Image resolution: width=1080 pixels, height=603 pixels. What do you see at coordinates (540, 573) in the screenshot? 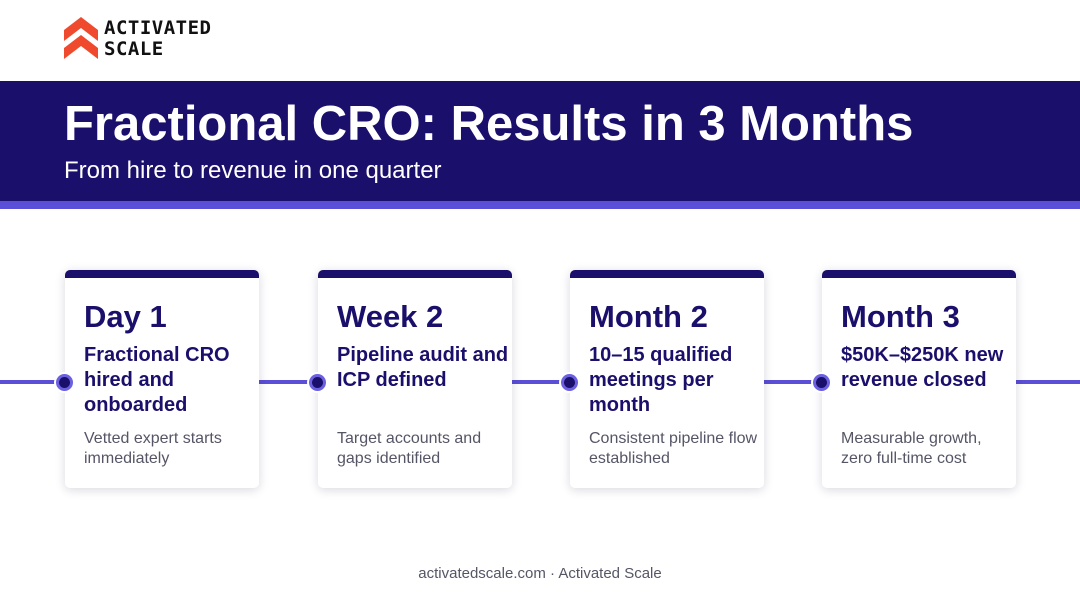
I see `footer-credit: activatedscale.com · Activated Scale` at bounding box center [540, 573].